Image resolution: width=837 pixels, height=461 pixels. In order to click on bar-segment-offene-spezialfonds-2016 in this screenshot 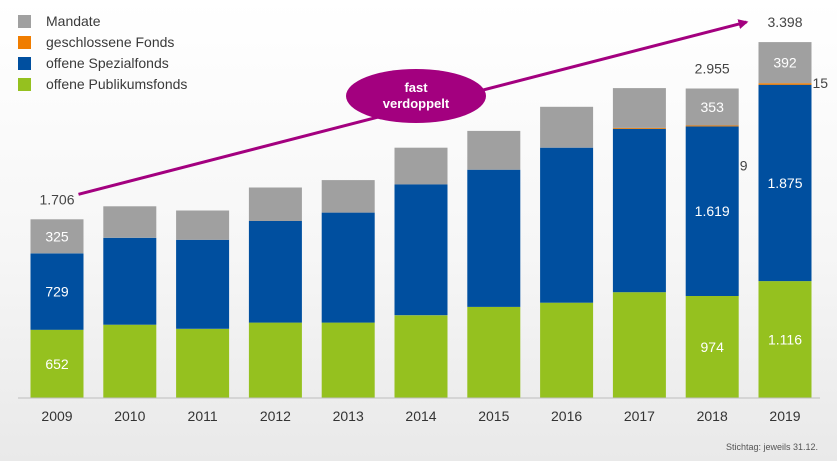, I will do `click(567, 225)`.